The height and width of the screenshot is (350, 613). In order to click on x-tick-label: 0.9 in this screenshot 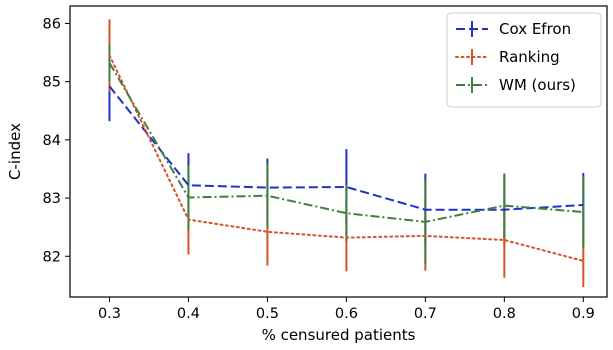, I will do `click(583, 314)`.